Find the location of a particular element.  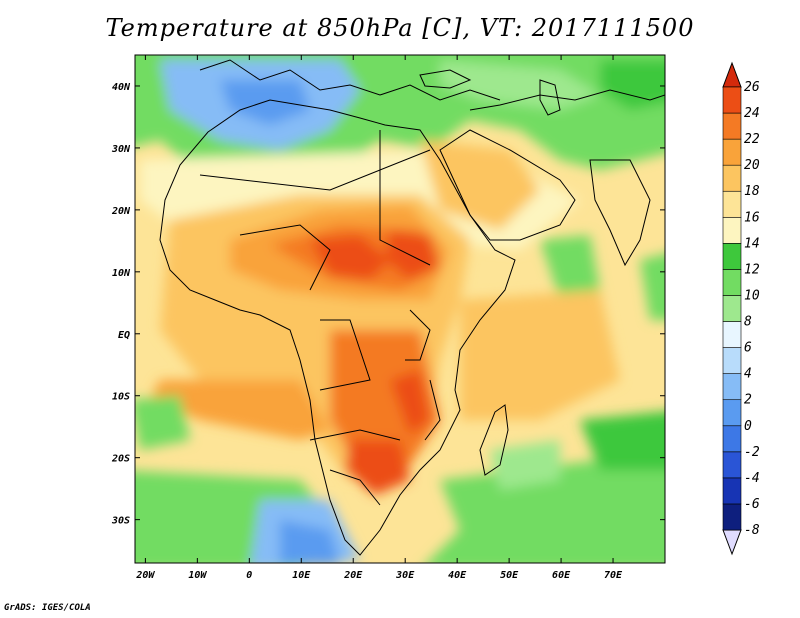

colorbar-label: 8 is located at coordinates (748, 322).